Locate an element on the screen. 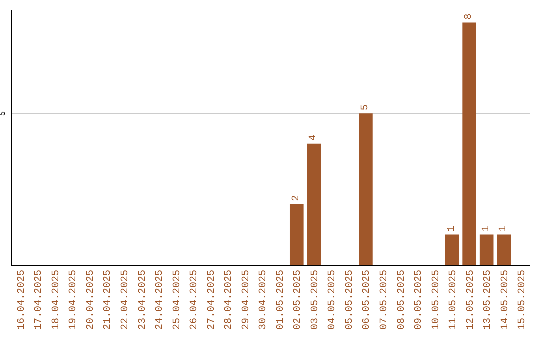  x-tick-label: 28.04.2025 is located at coordinates (230, 300).